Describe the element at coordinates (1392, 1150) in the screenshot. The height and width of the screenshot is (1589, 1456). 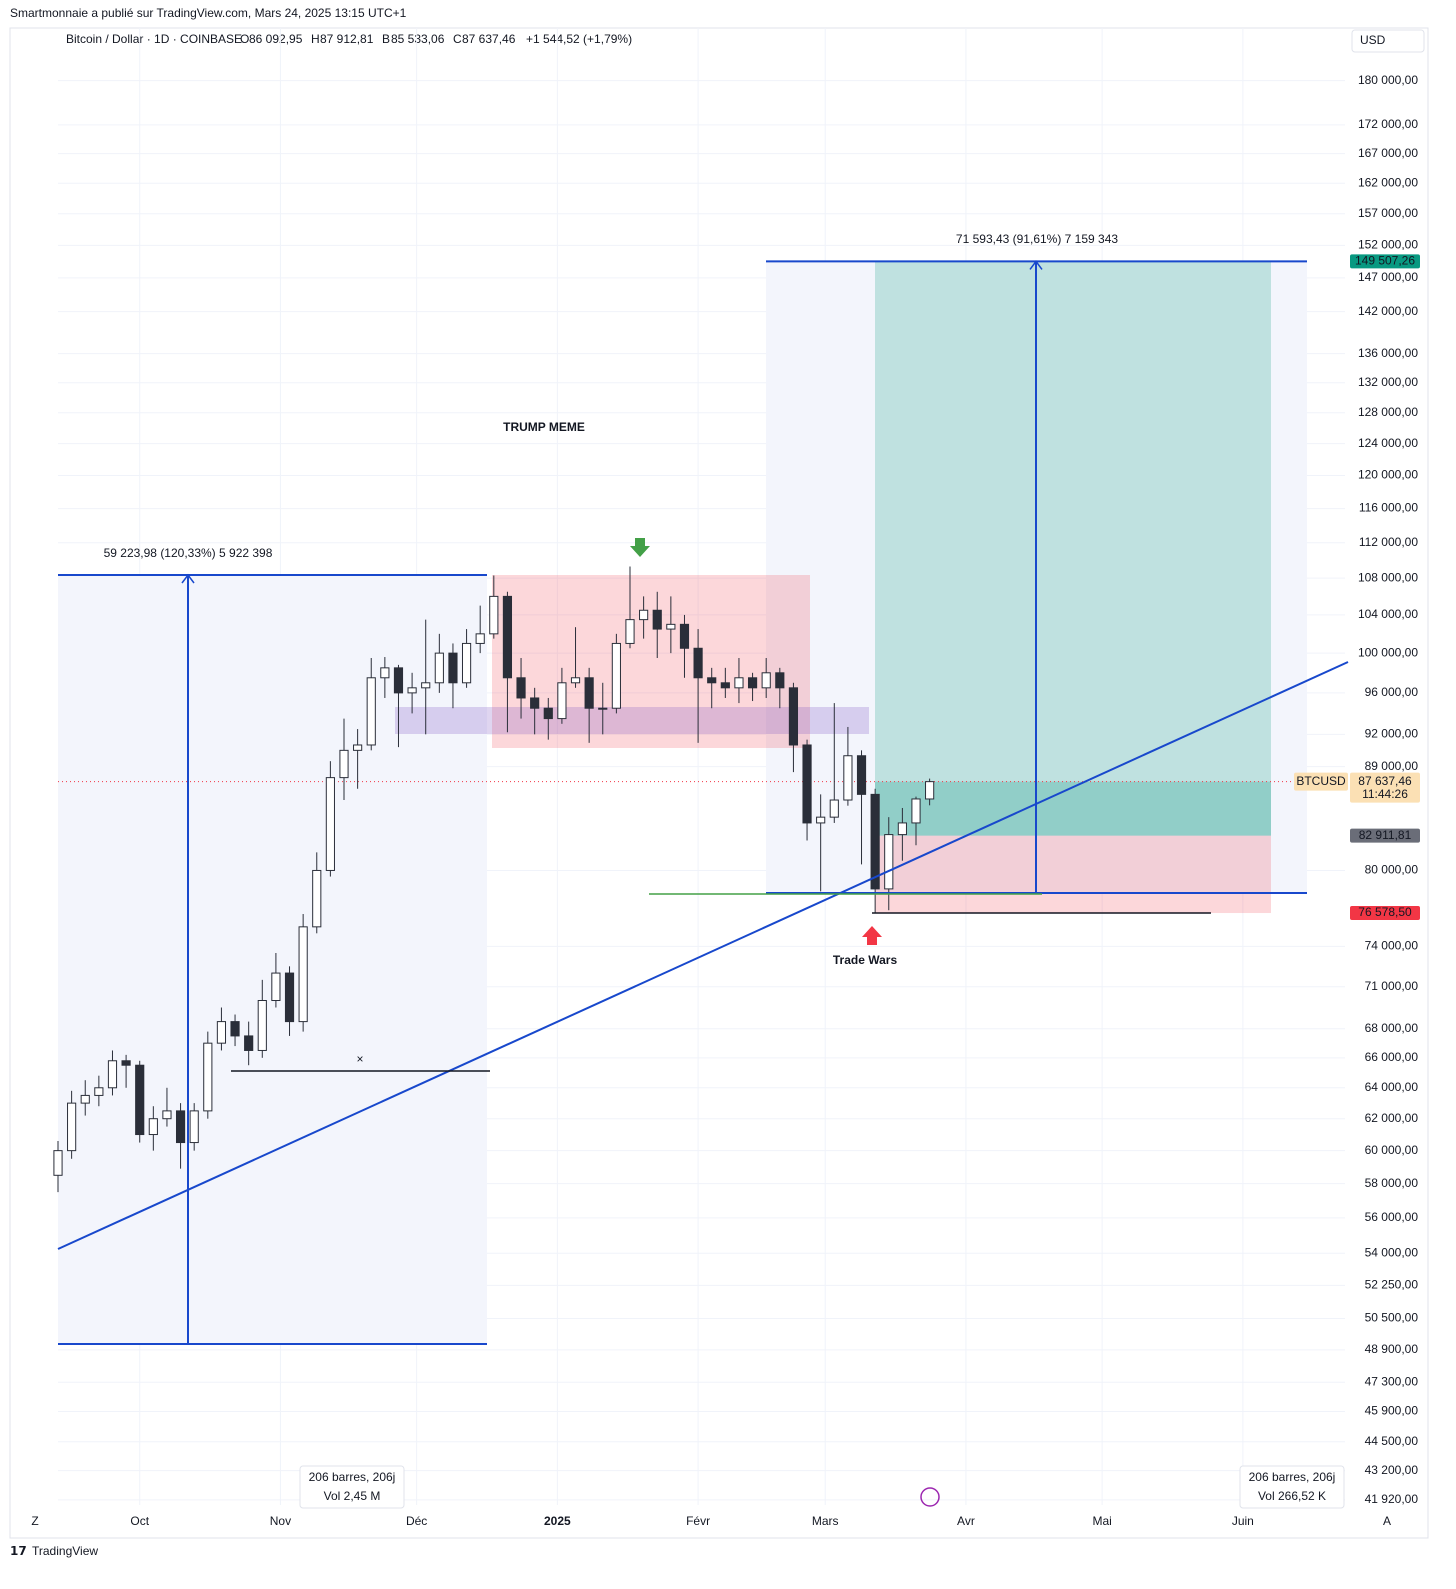
I see `y-tick-label: 60 000,00` at that location.